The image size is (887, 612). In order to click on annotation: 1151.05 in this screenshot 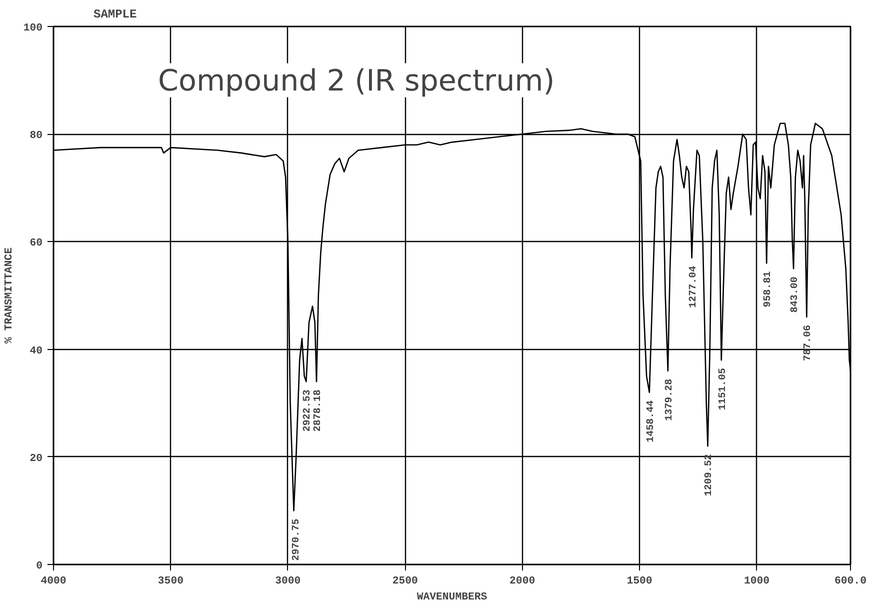, I will do `click(723, 389)`.